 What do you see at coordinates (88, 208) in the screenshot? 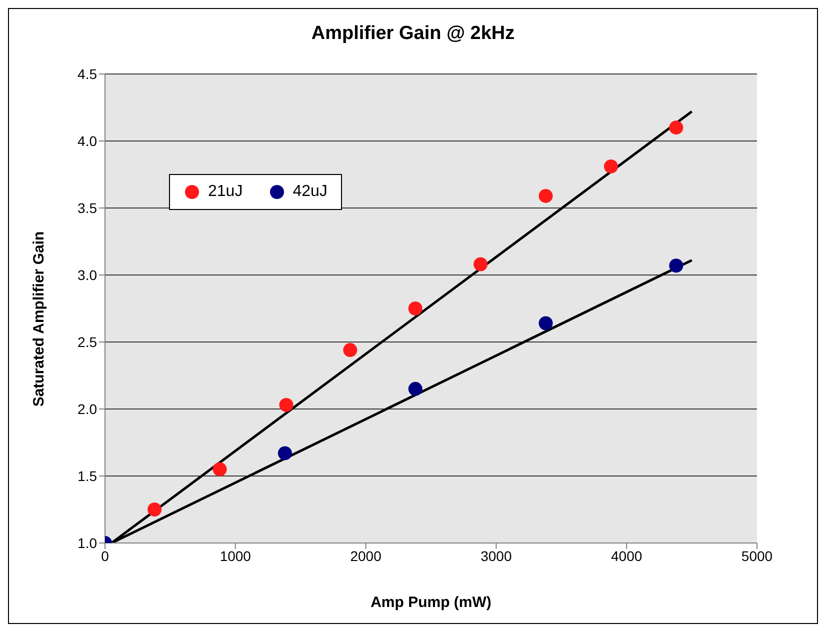
I see `y-tick-label: 3.5` at bounding box center [88, 208].